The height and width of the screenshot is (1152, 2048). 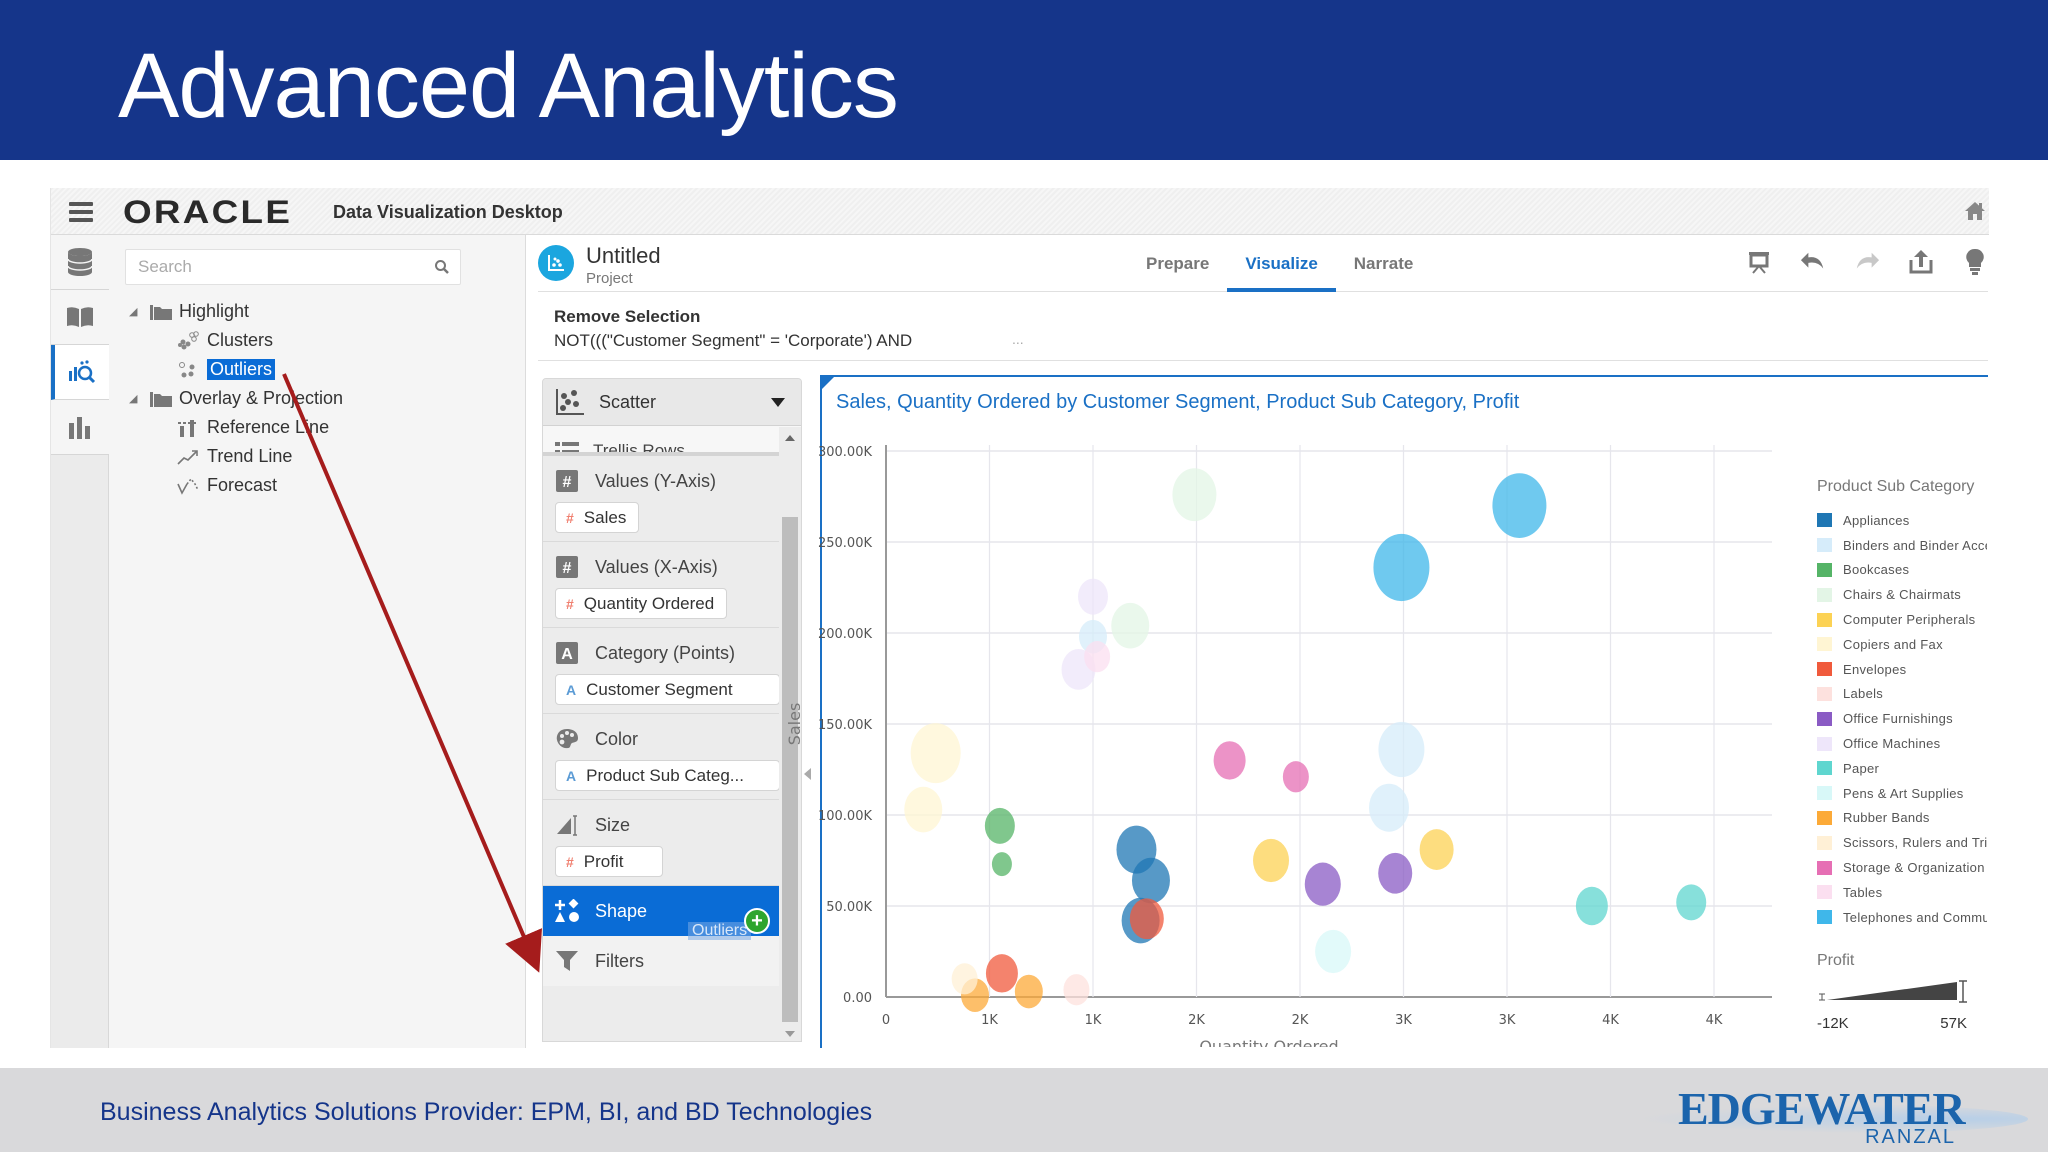 What do you see at coordinates (80, 372) in the screenshot?
I see `rail-analytics-button` at bounding box center [80, 372].